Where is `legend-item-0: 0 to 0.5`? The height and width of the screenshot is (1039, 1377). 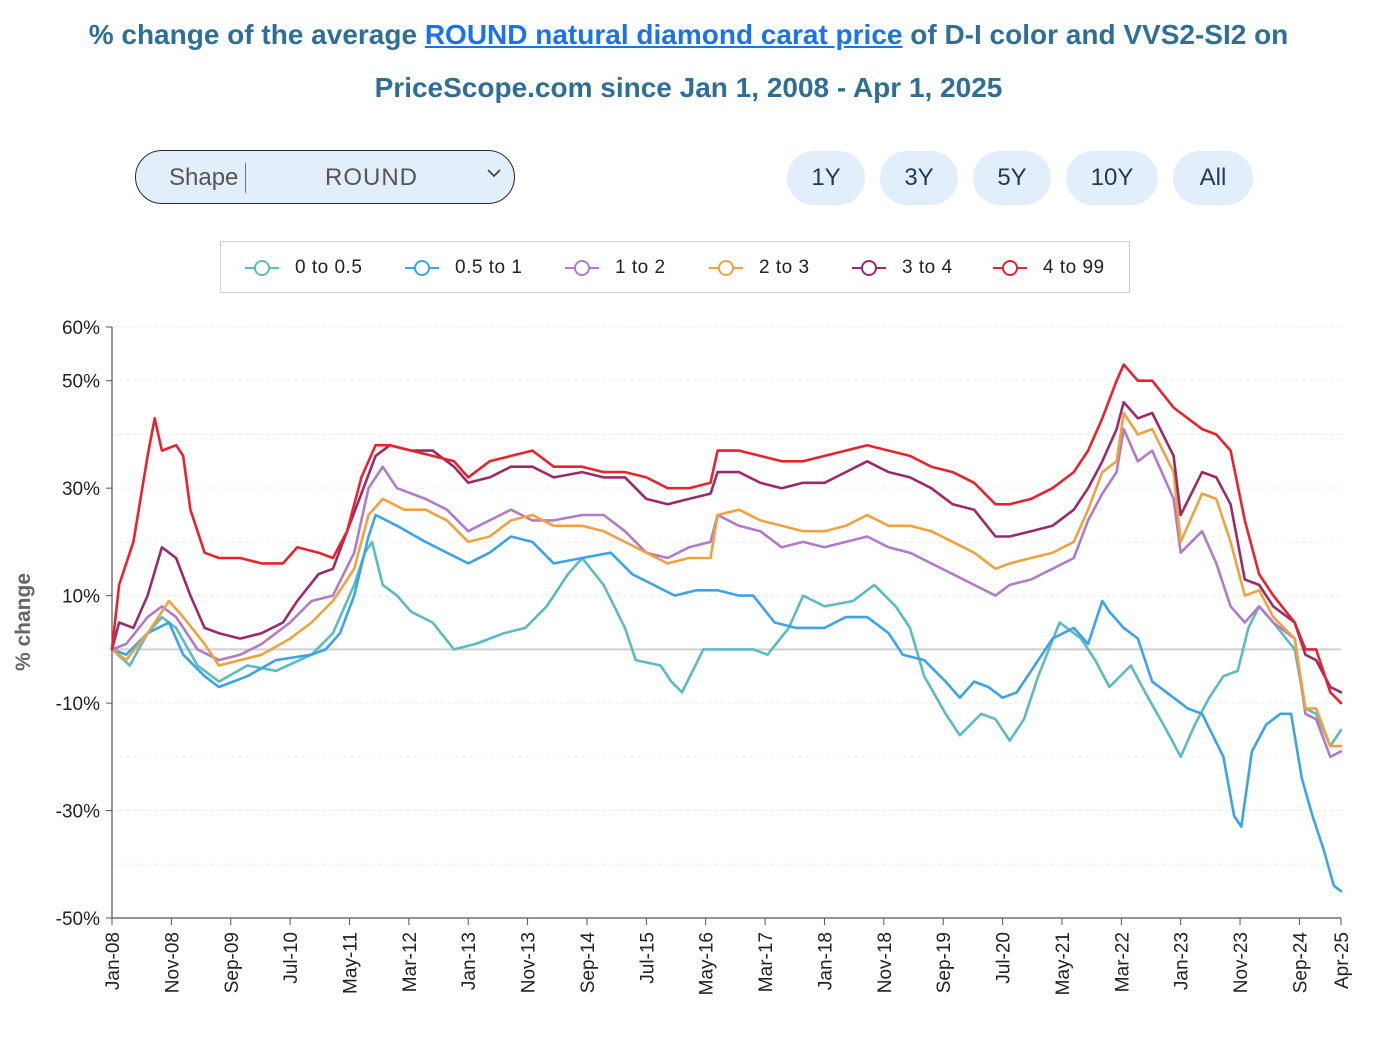
legend-item-0: 0 to 0.5 is located at coordinates (316, 268).